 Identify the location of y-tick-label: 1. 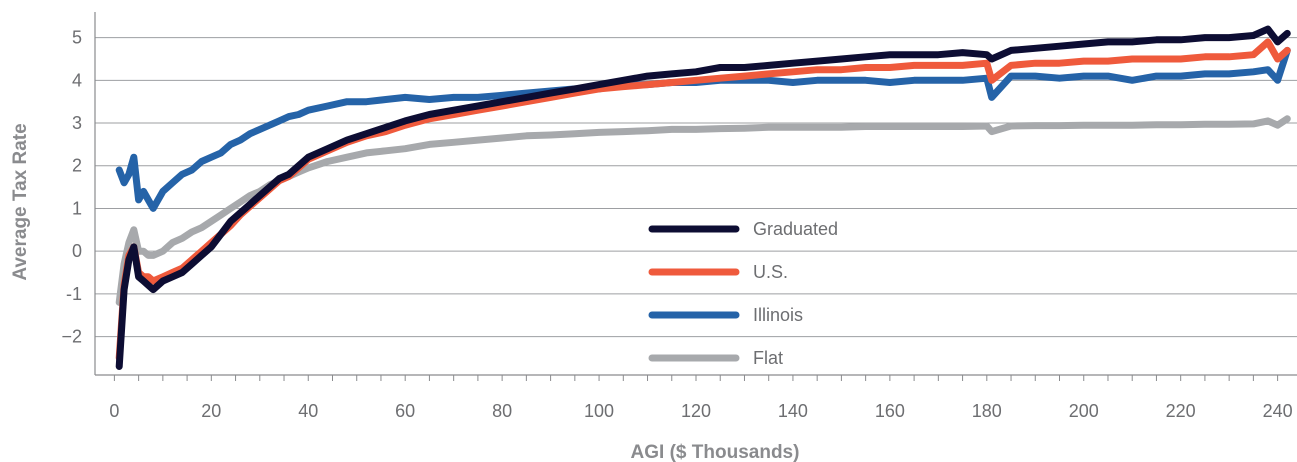
(77, 208).